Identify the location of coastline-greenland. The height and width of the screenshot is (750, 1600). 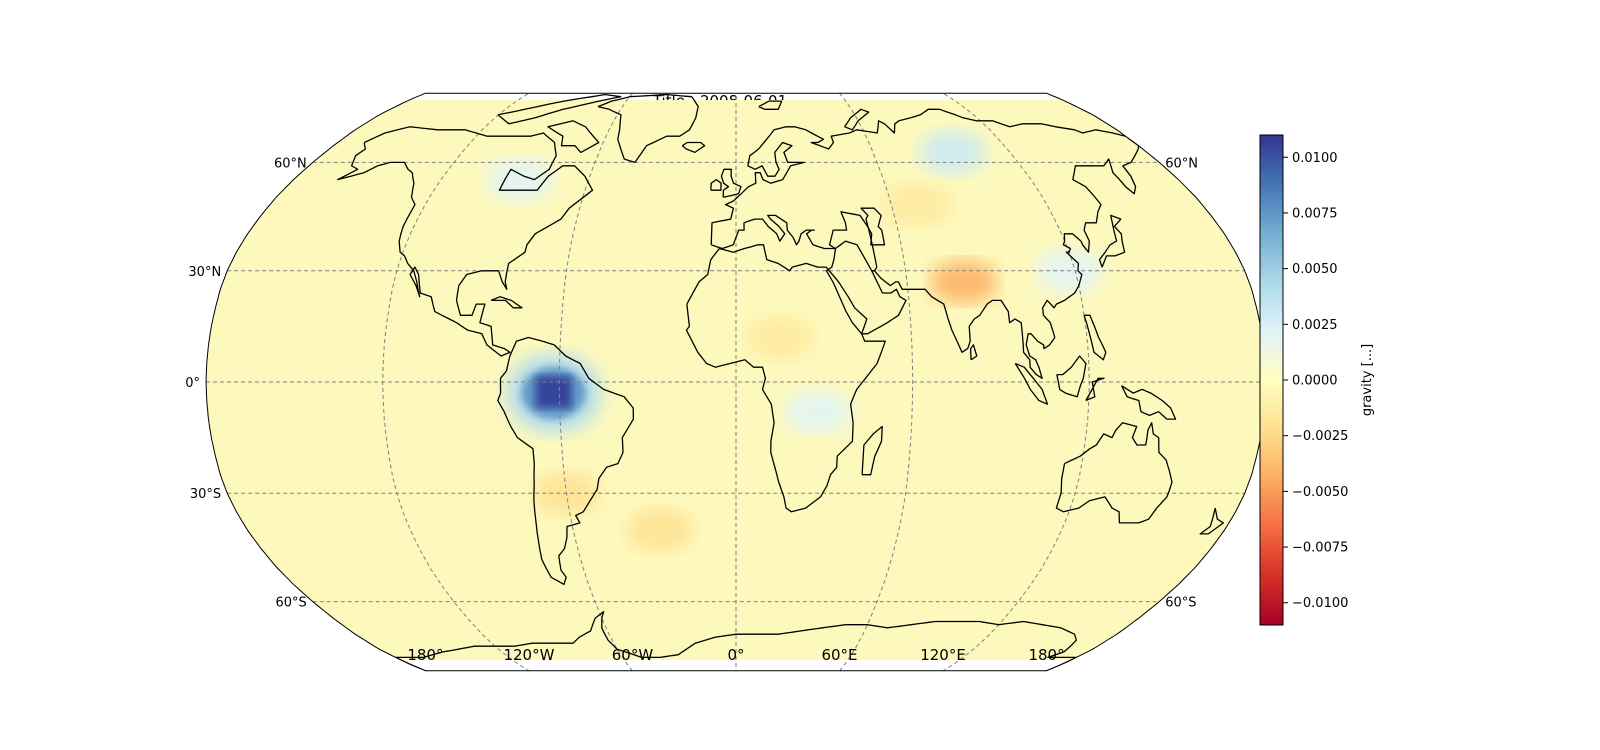
(648, 128).